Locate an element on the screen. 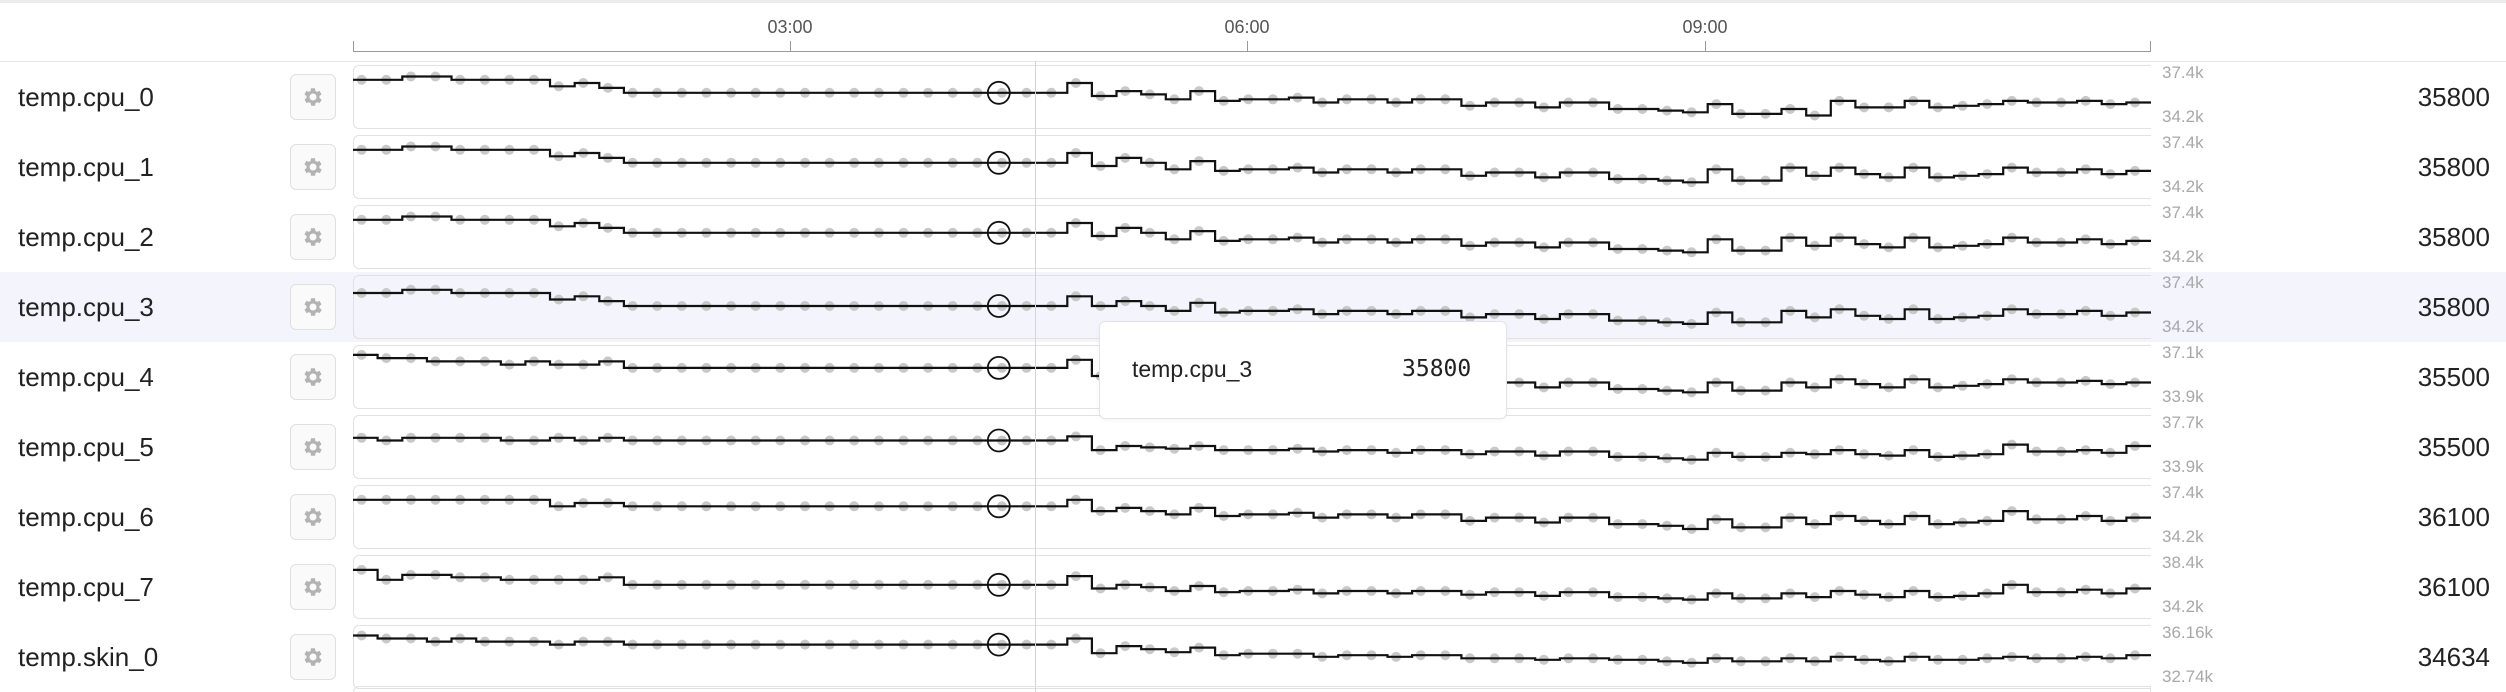 The width and height of the screenshot is (2506, 692). metric-name: temp.cpu_4 is located at coordinates (86, 377).